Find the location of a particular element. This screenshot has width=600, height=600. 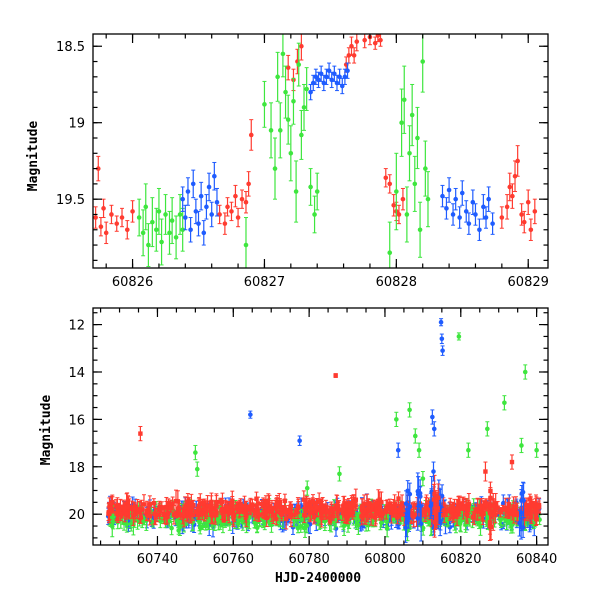

y-tick-label: 19 is located at coordinates (76, 124).